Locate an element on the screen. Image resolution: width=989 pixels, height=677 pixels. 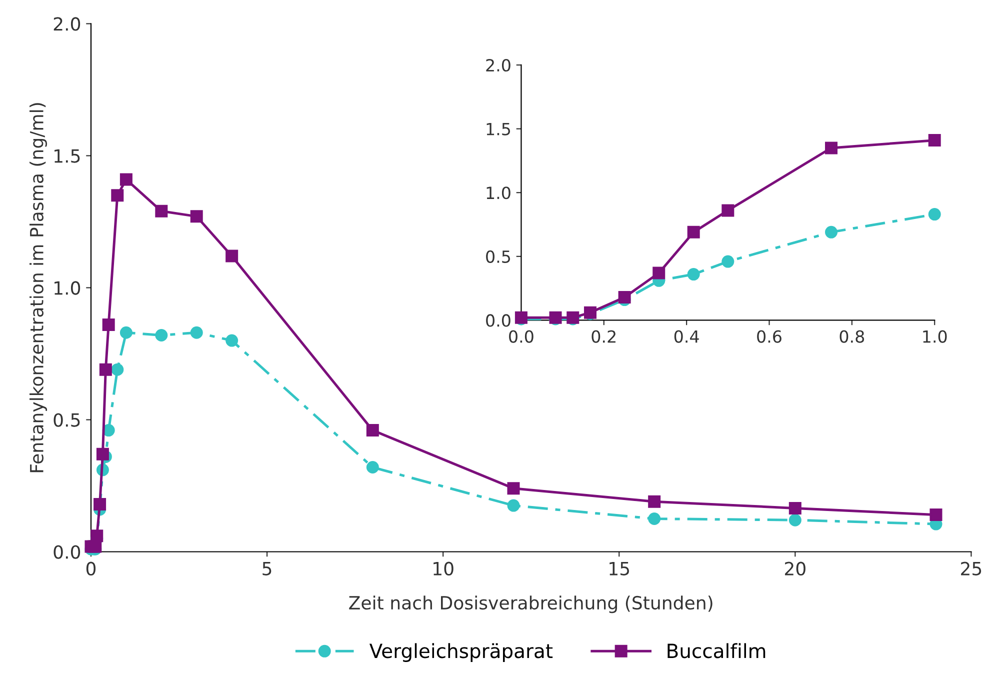
x-tick-label: 5 is located at coordinates (267, 569).